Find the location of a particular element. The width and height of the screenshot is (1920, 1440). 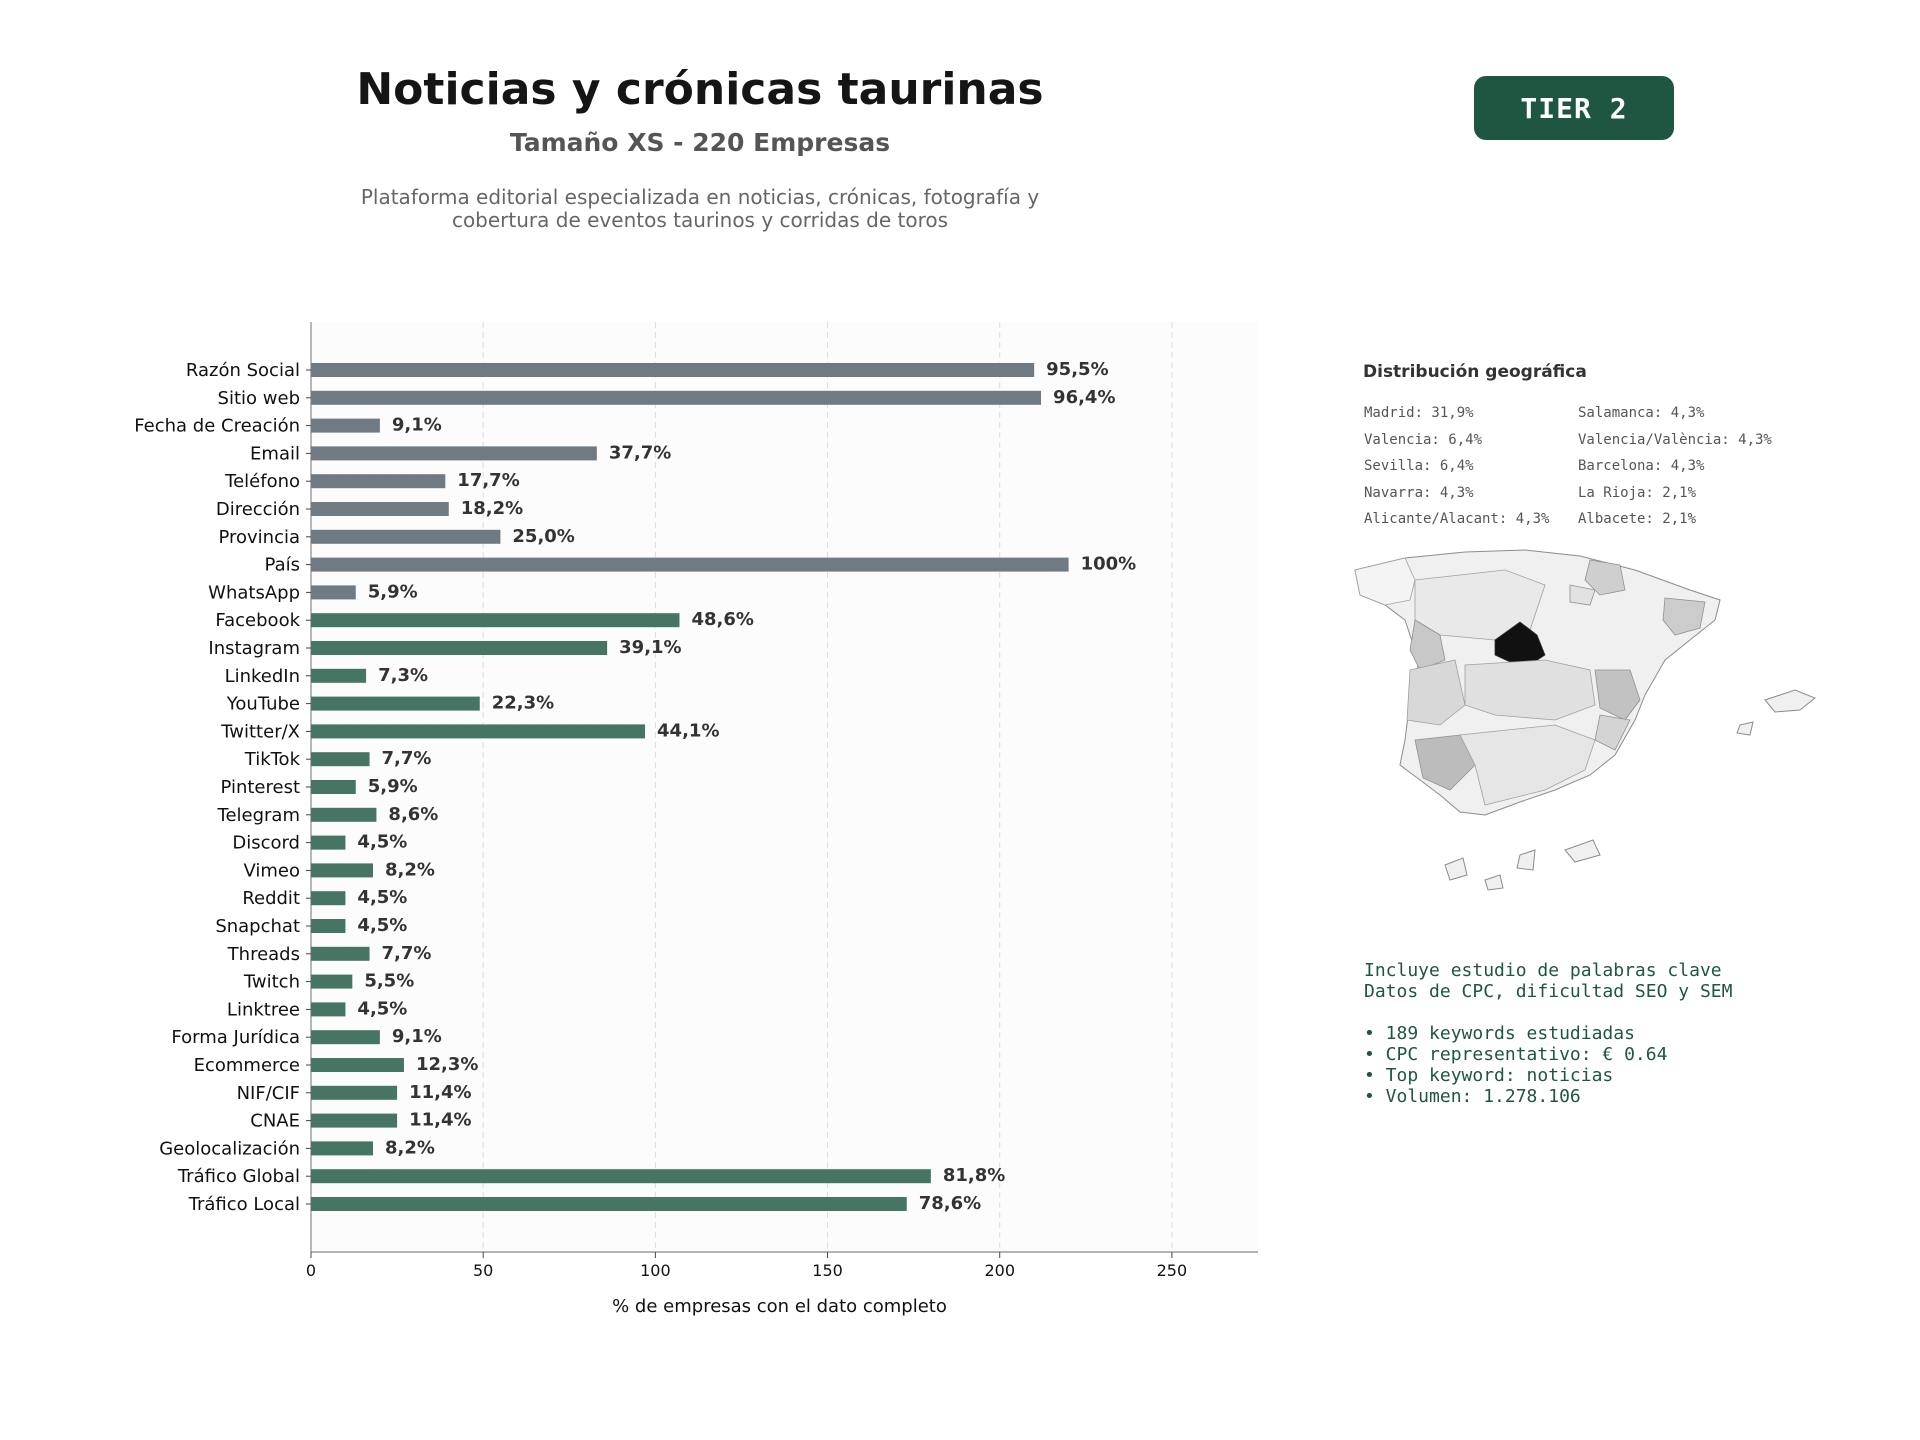

tier-badge: TIER 2 is located at coordinates (1574, 108).